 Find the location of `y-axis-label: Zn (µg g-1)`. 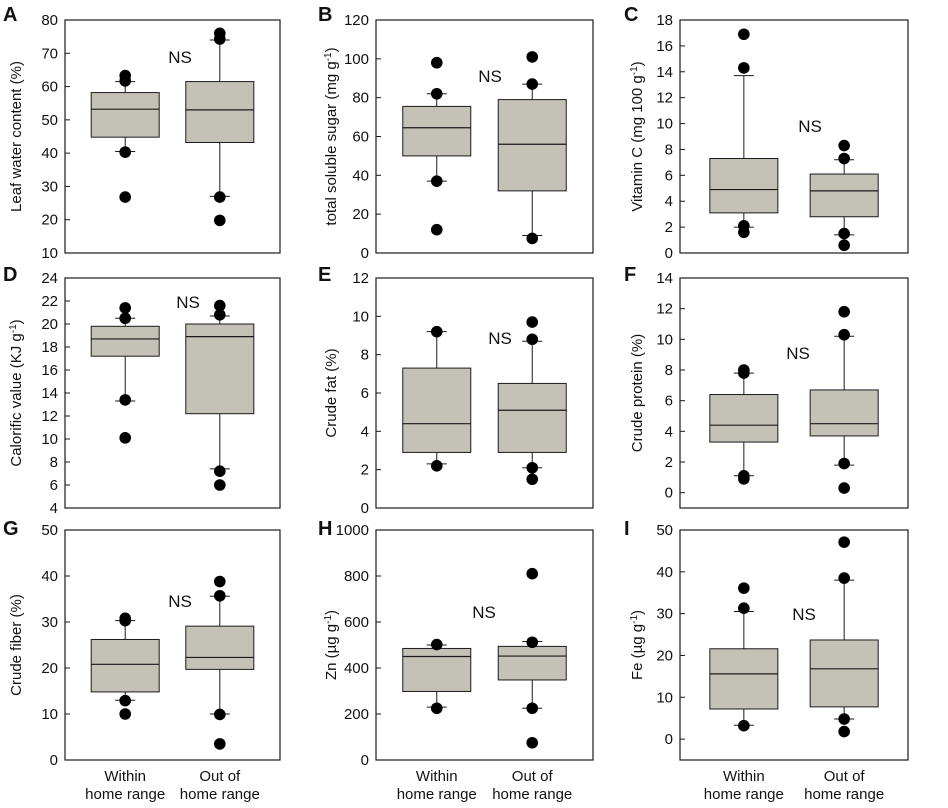

y-axis-label: Zn (µg g-1) is located at coordinates (332, 645).